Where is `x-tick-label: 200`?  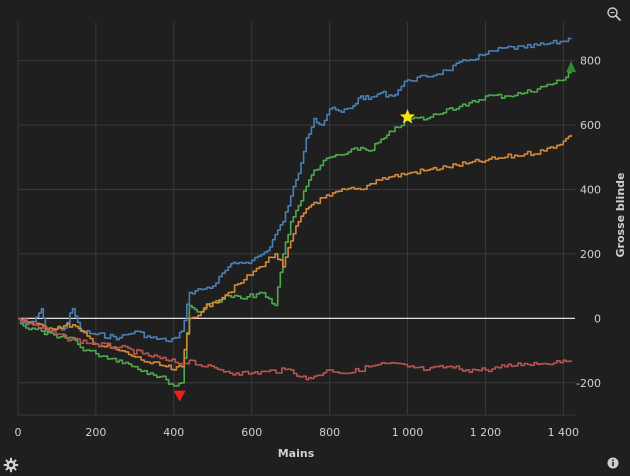
x-tick-label: 200 is located at coordinates (95, 432).